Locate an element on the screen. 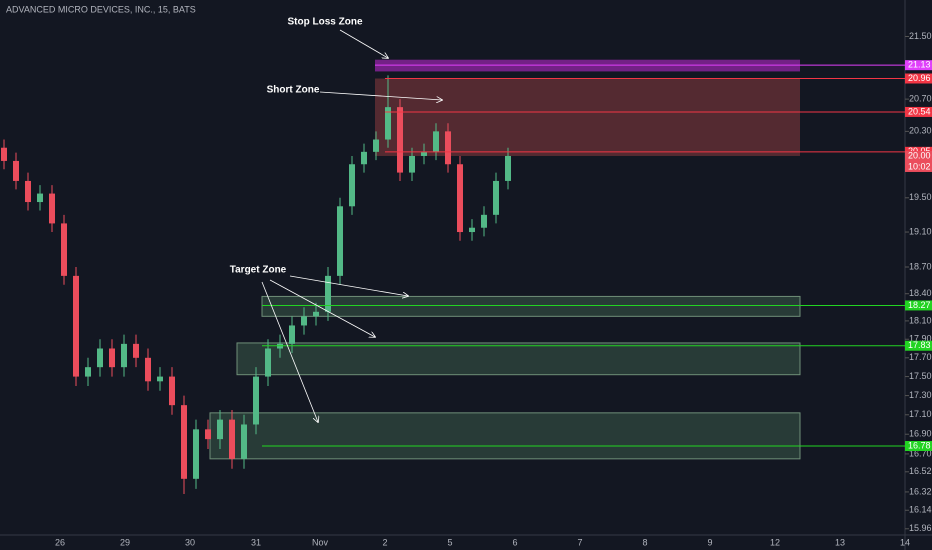 This screenshot has height=550, width=932. y-tick-label: 19.50 is located at coordinates (920, 197).